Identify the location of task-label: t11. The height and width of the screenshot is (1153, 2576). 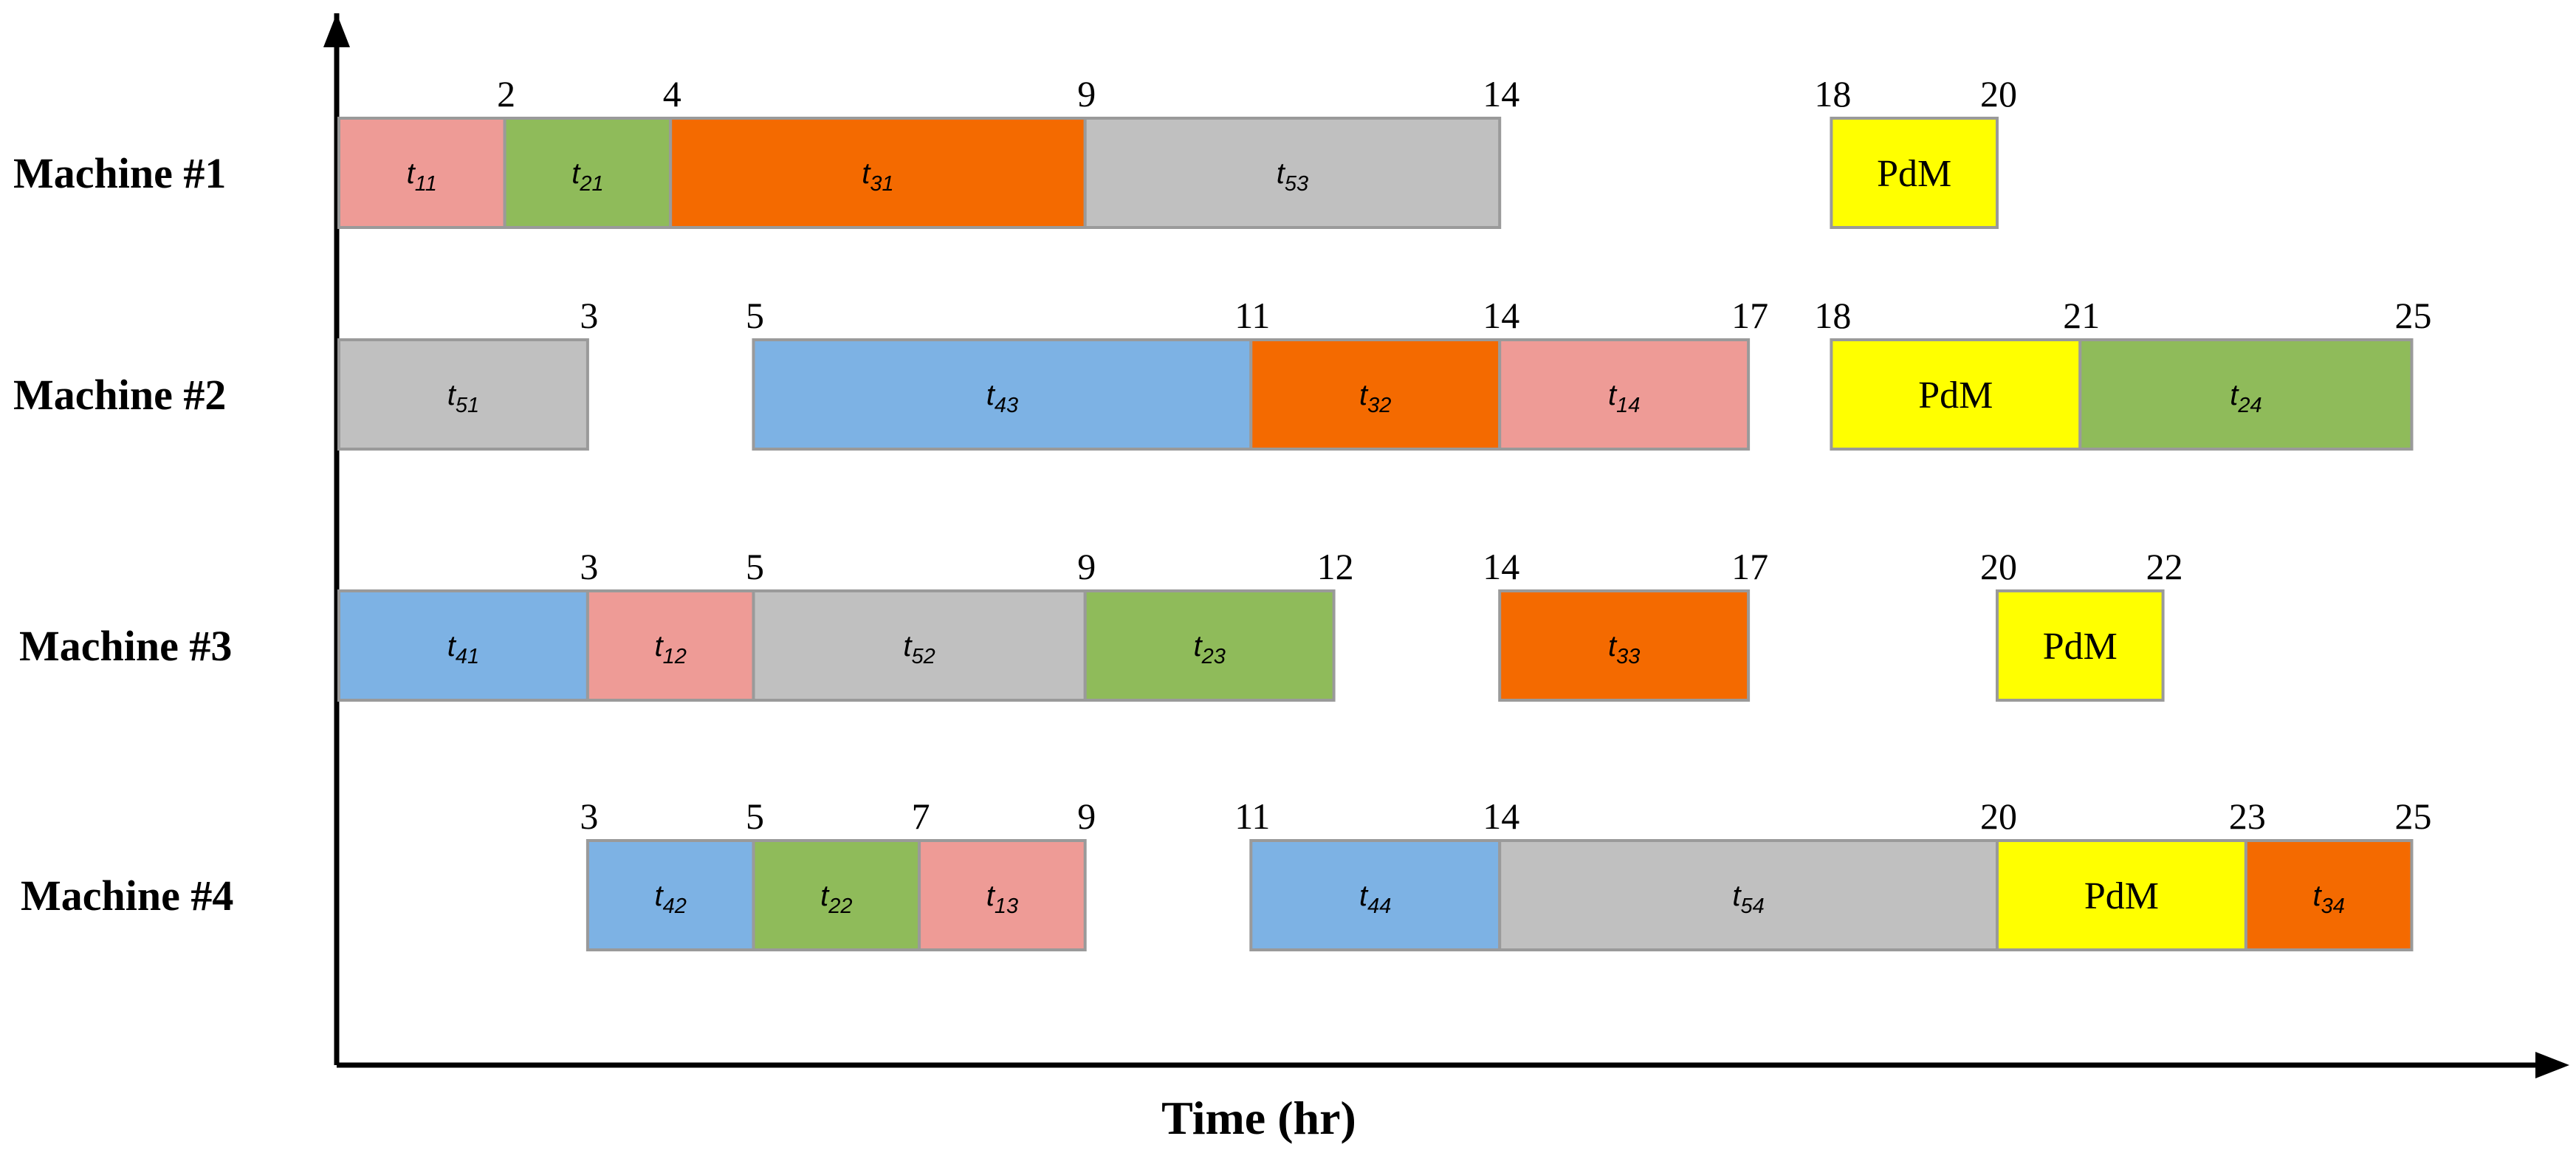
(422, 176).